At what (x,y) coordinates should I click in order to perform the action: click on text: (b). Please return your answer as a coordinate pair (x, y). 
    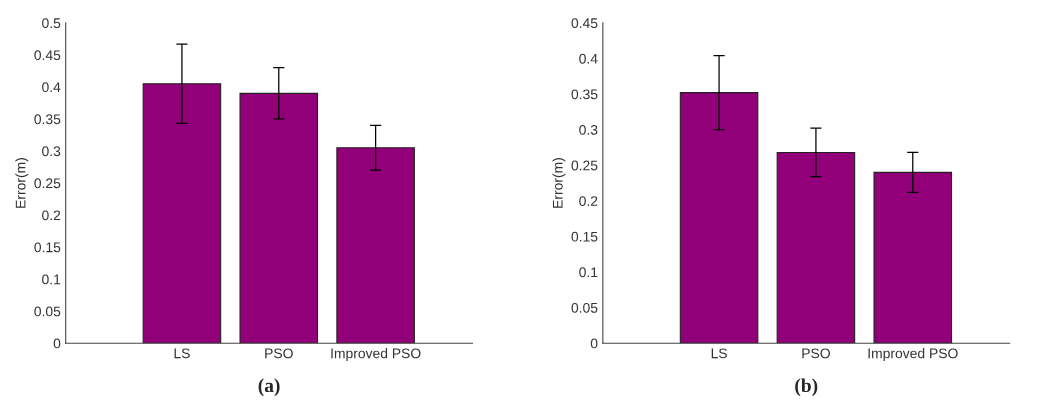
    Looking at the image, I should click on (806, 387).